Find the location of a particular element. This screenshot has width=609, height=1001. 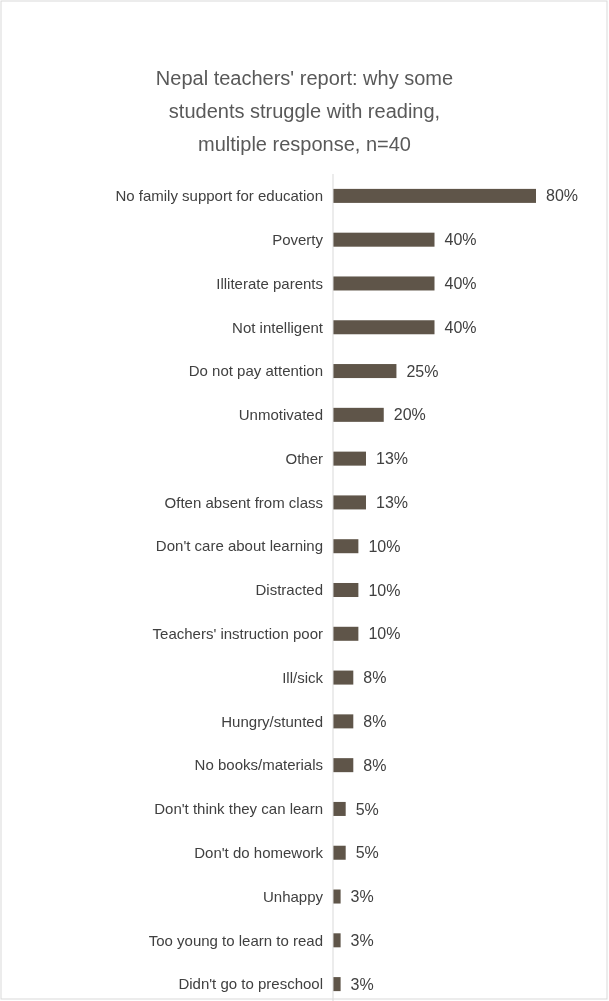

y-tick-label: Don't think they can learn is located at coordinates (238, 809).